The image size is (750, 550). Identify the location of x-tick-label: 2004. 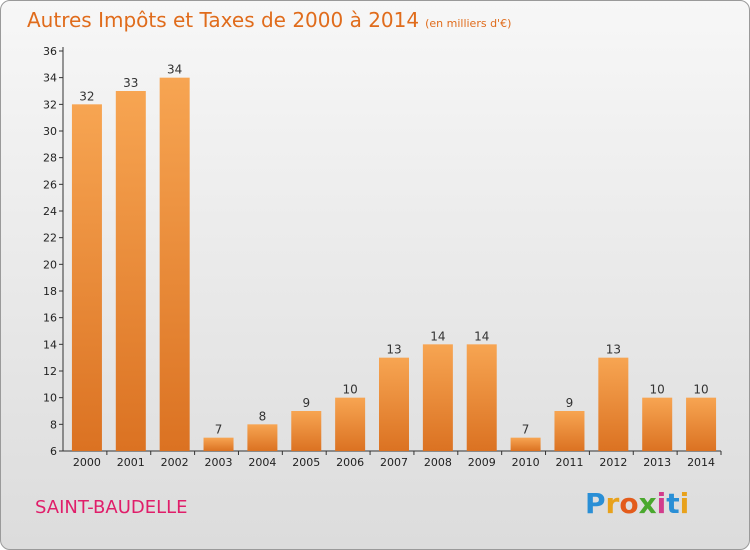
(262, 462).